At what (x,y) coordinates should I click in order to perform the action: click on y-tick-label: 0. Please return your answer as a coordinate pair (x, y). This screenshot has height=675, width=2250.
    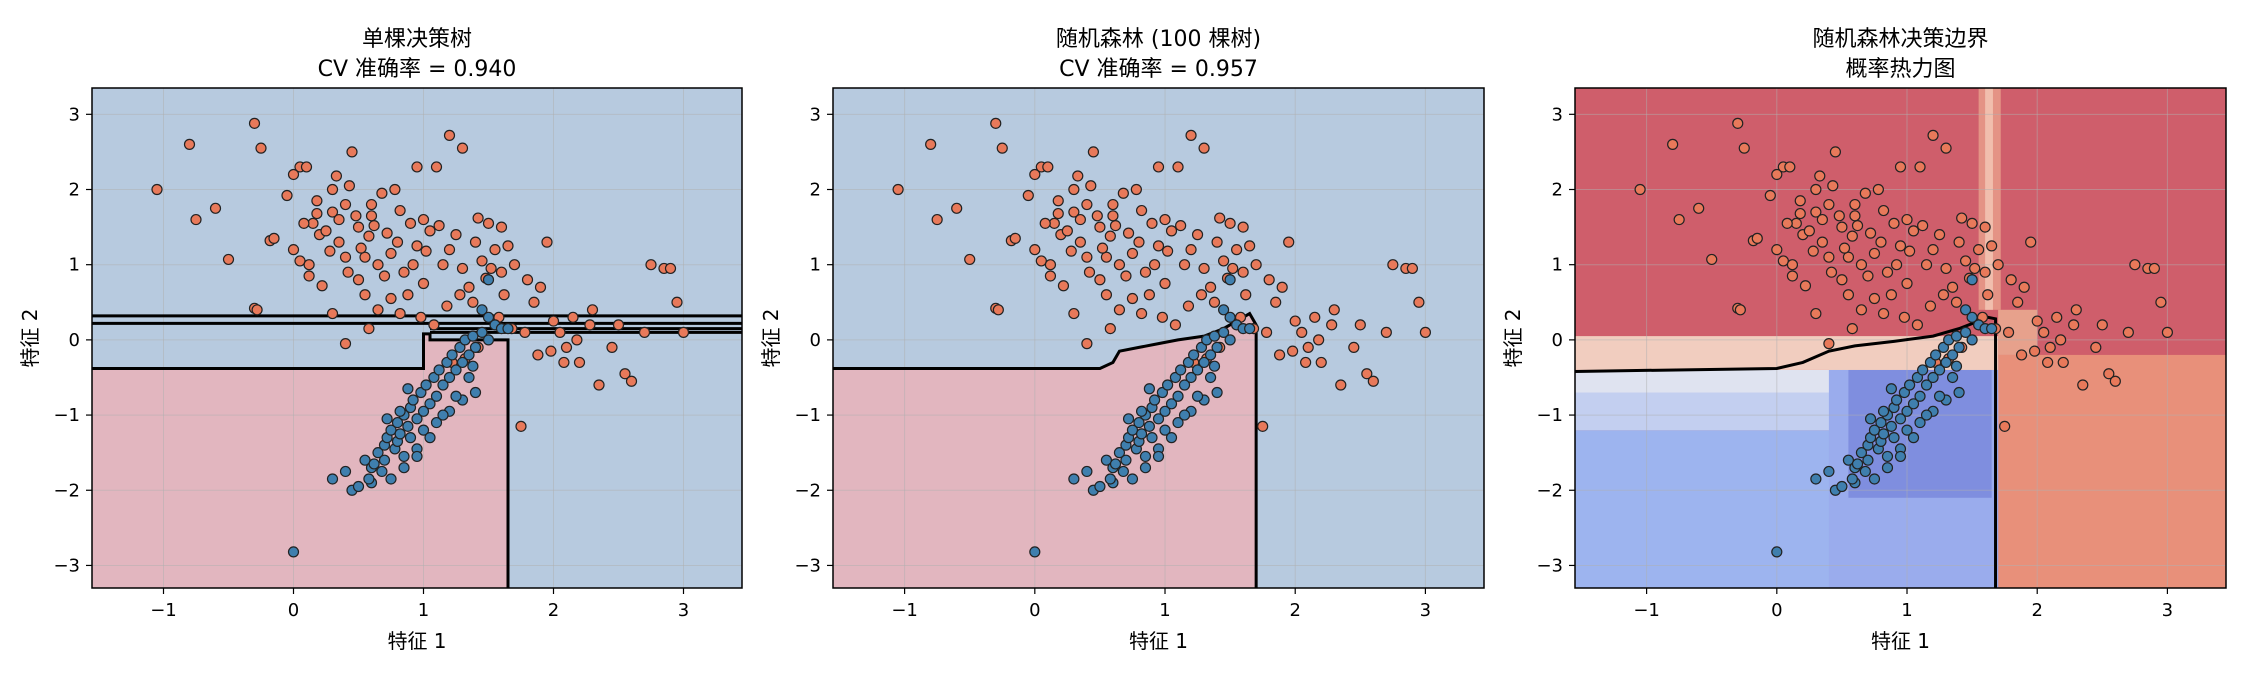
    Looking at the image, I should click on (1557, 340).